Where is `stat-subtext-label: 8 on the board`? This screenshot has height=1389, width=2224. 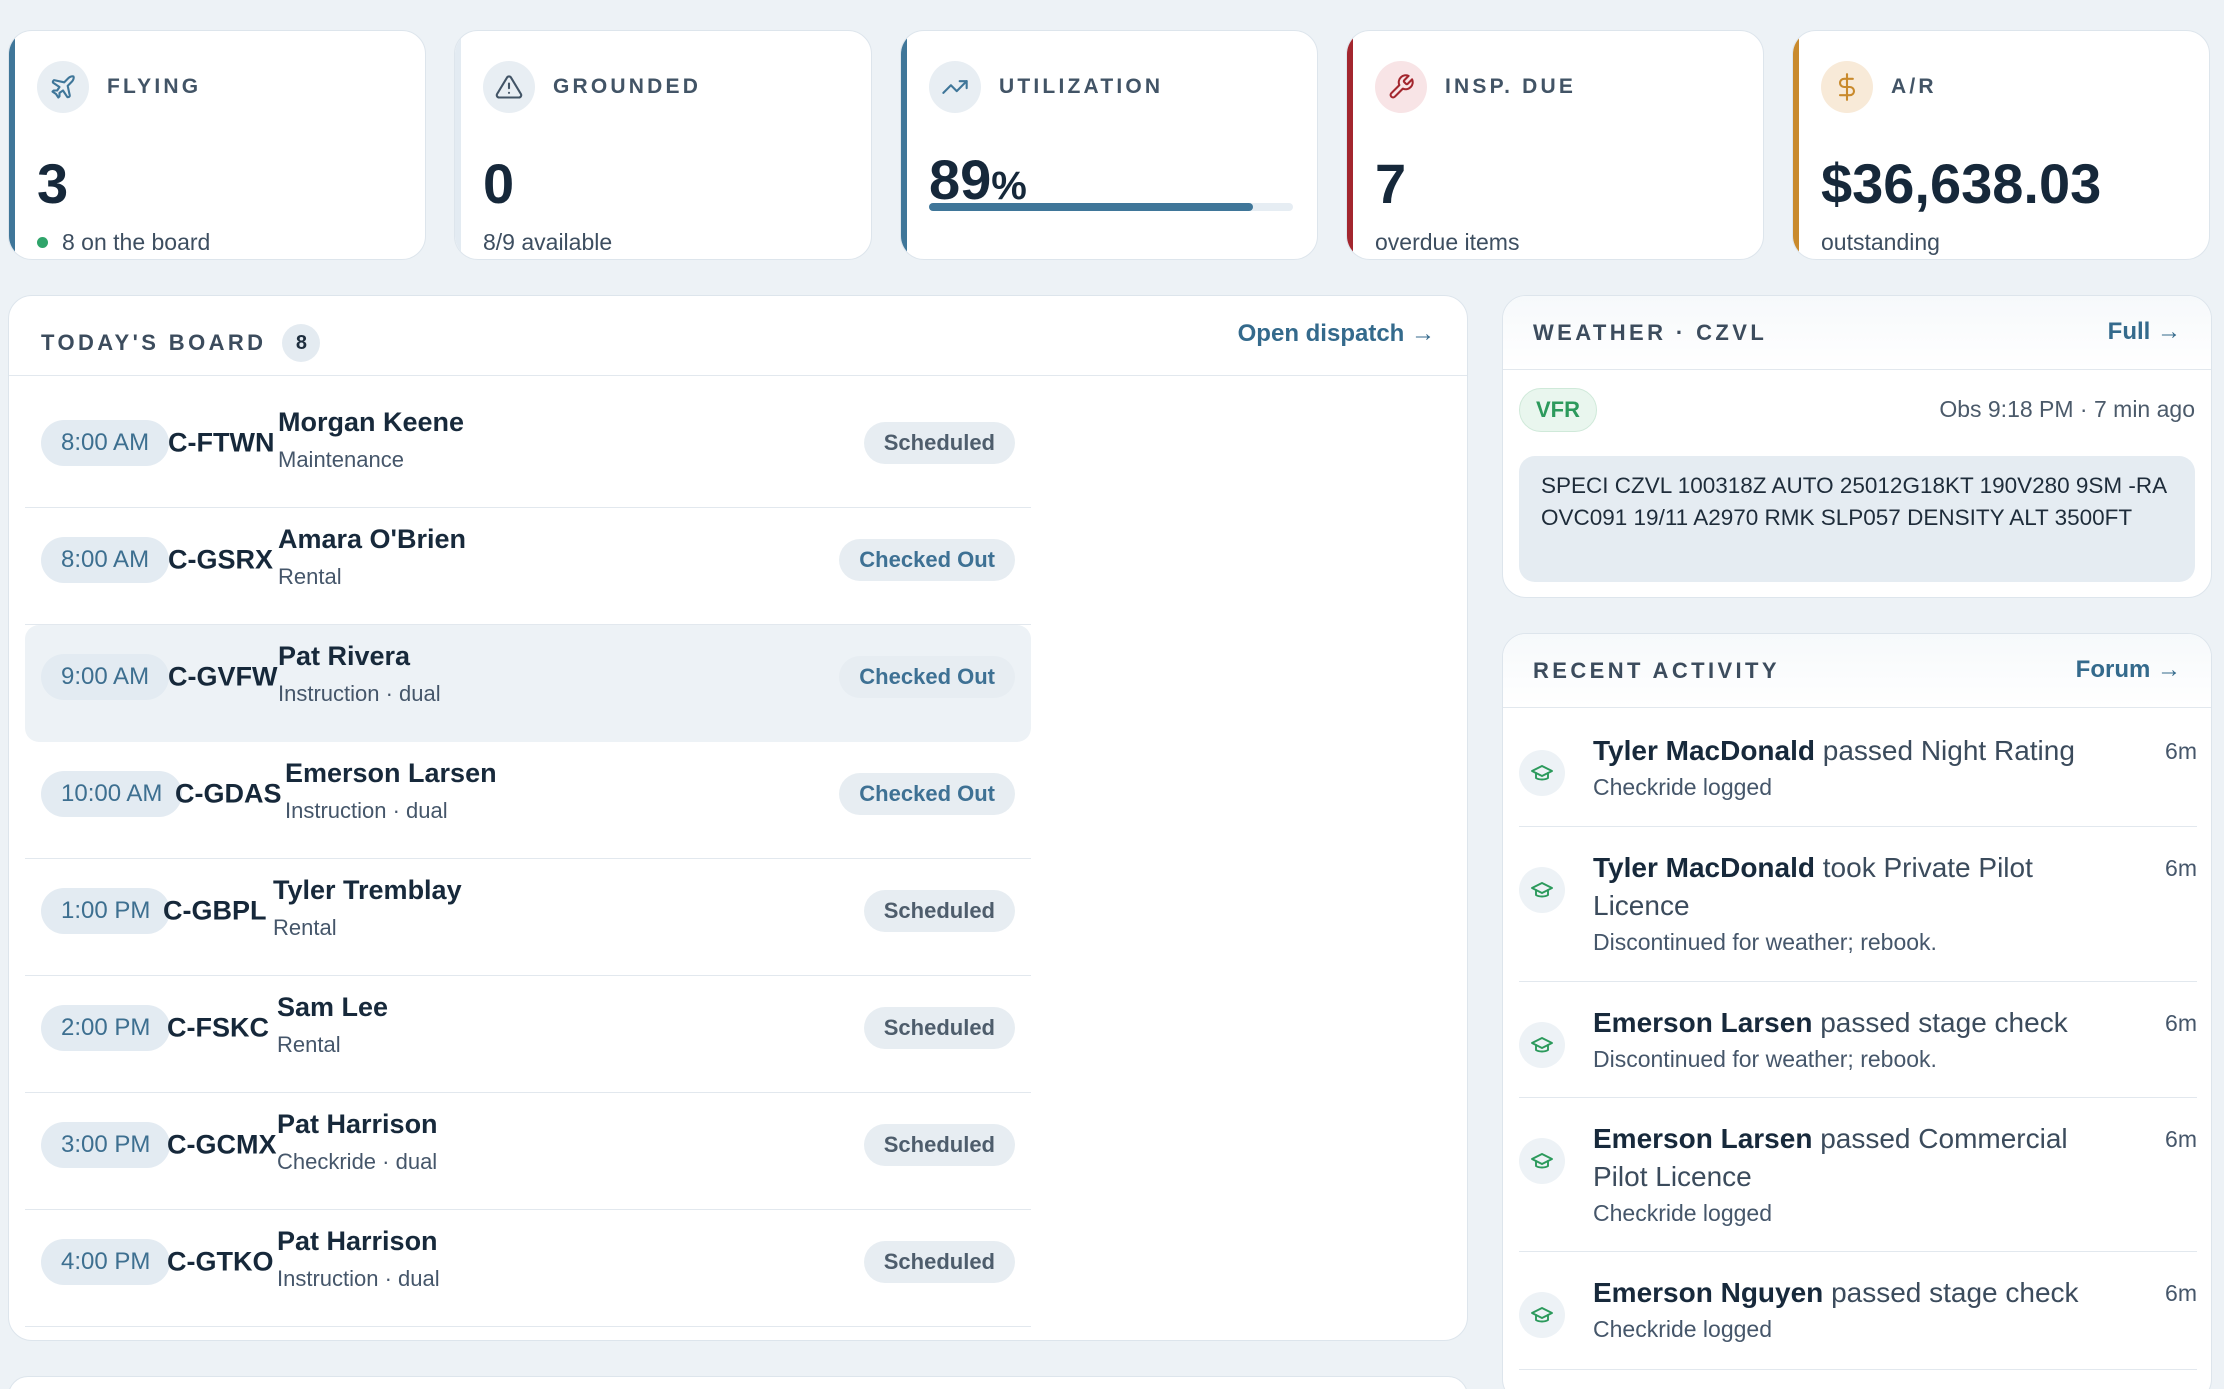 stat-subtext-label: 8 on the board is located at coordinates (136, 242).